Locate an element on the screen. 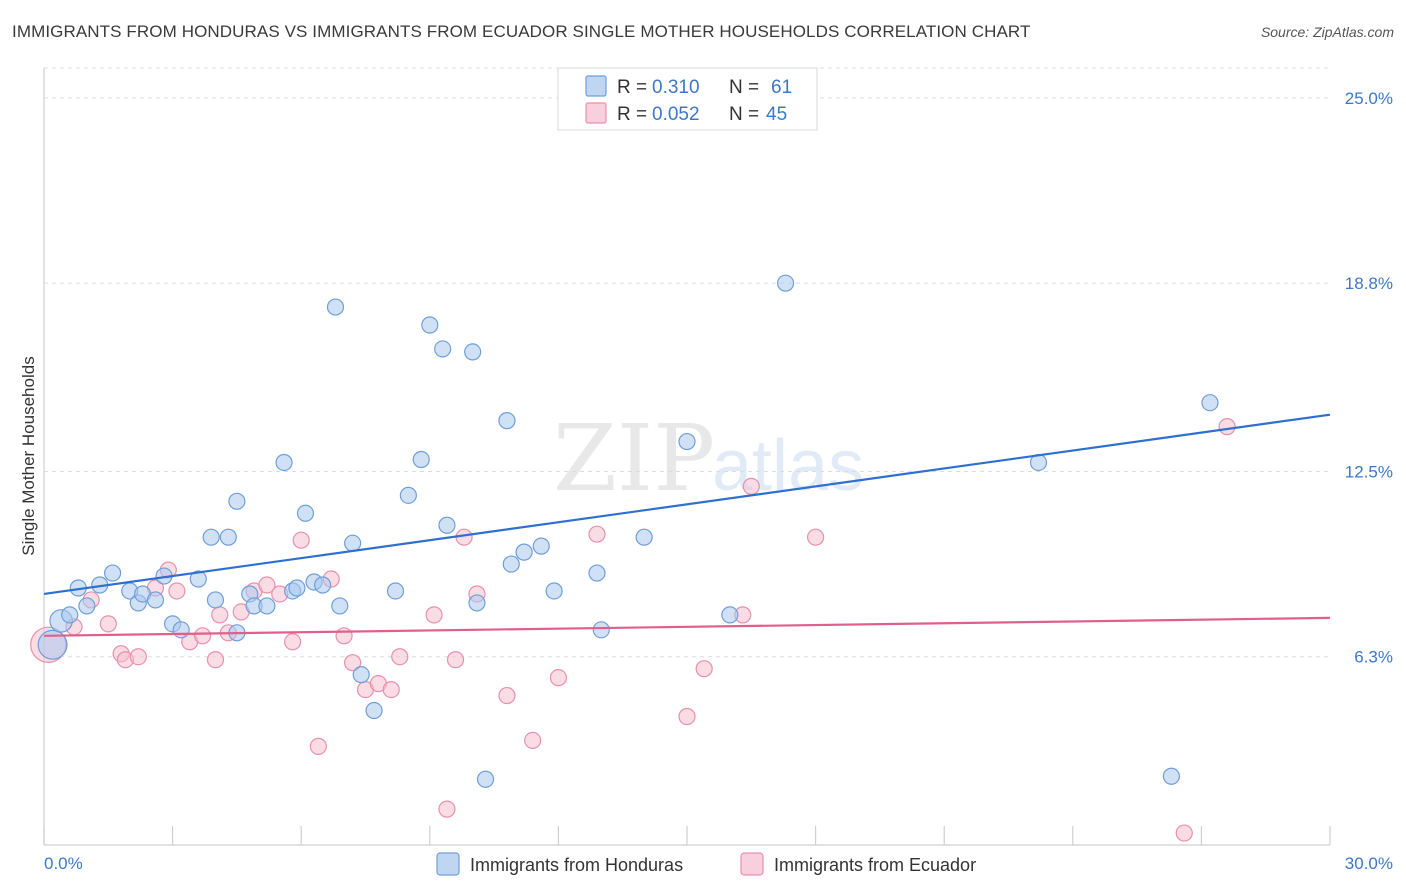 The width and height of the screenshot is (1406, 892). y-tick-label: 6.3% is located at coordinates (1373, 657).